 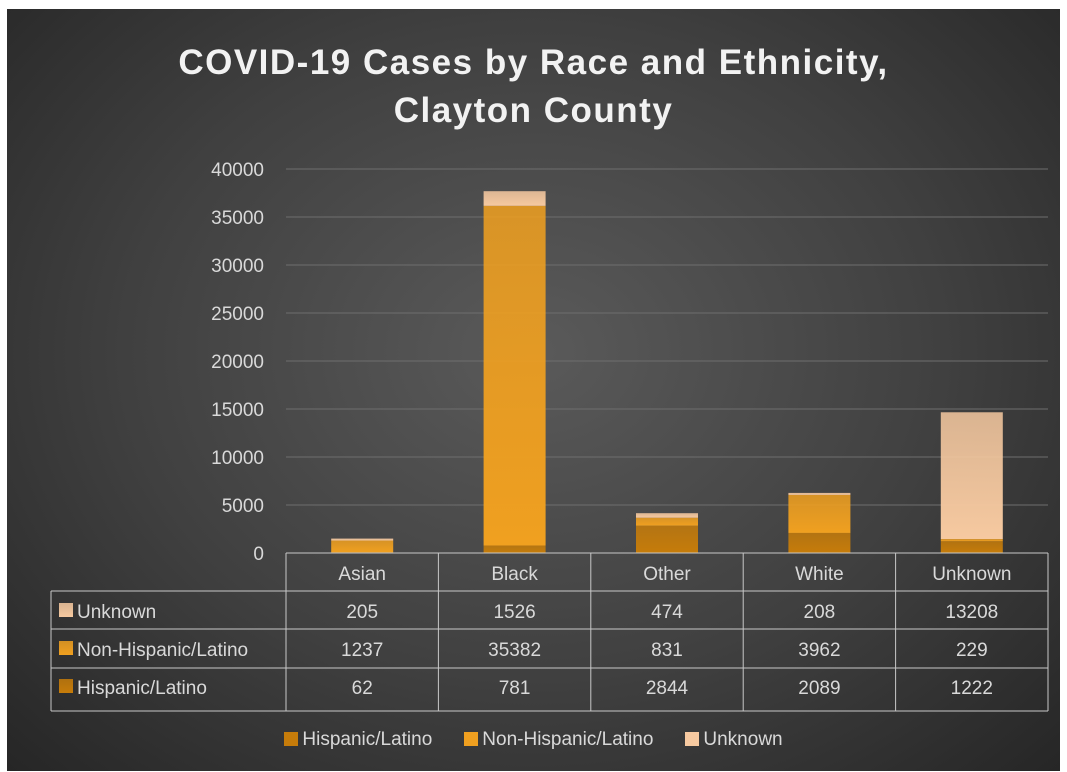 I want to click on table-cell-value: 2844, so click(x=667, y=688).